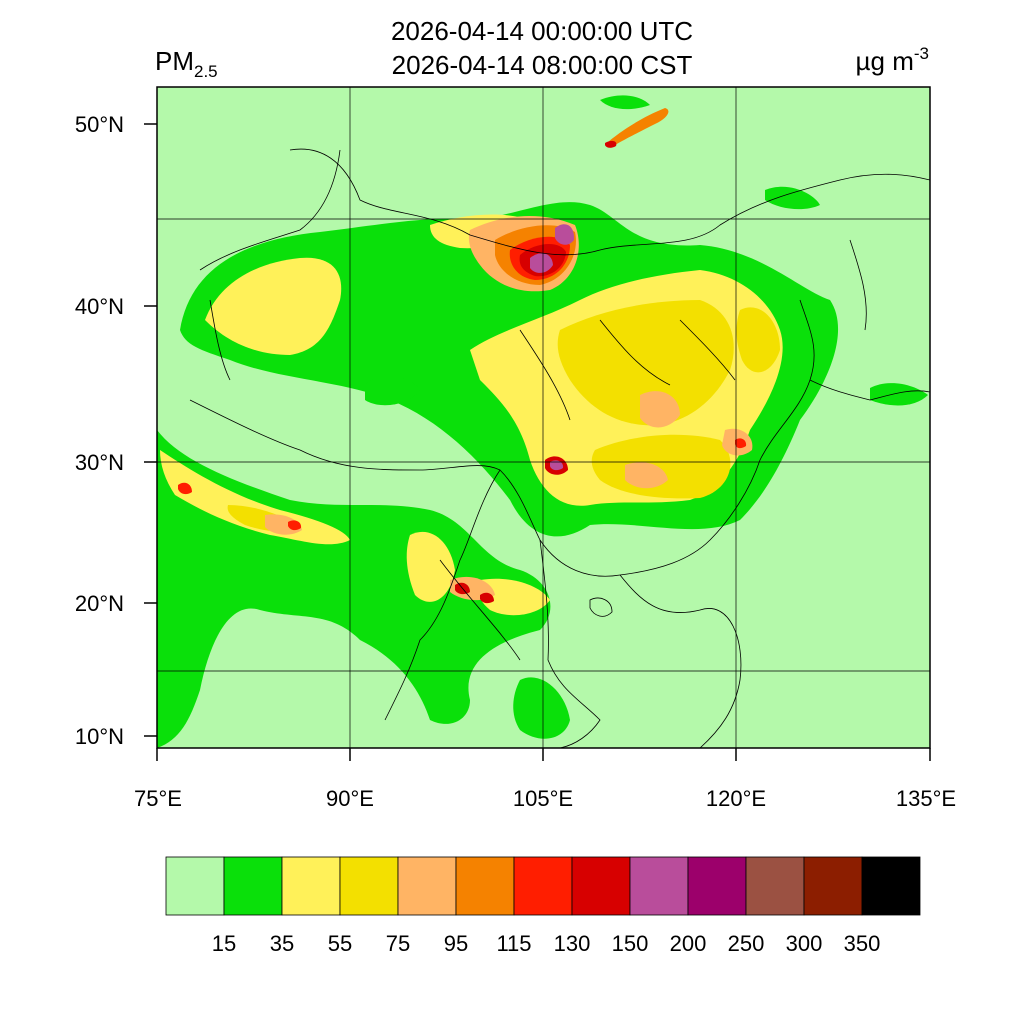 The width and height of the screenshot is (1024, 1024). Describe the element at coordinates (542, 65) in the screenshot. I see `map-title-cst: 2026-04-14 08:00:00 CST` at that location.